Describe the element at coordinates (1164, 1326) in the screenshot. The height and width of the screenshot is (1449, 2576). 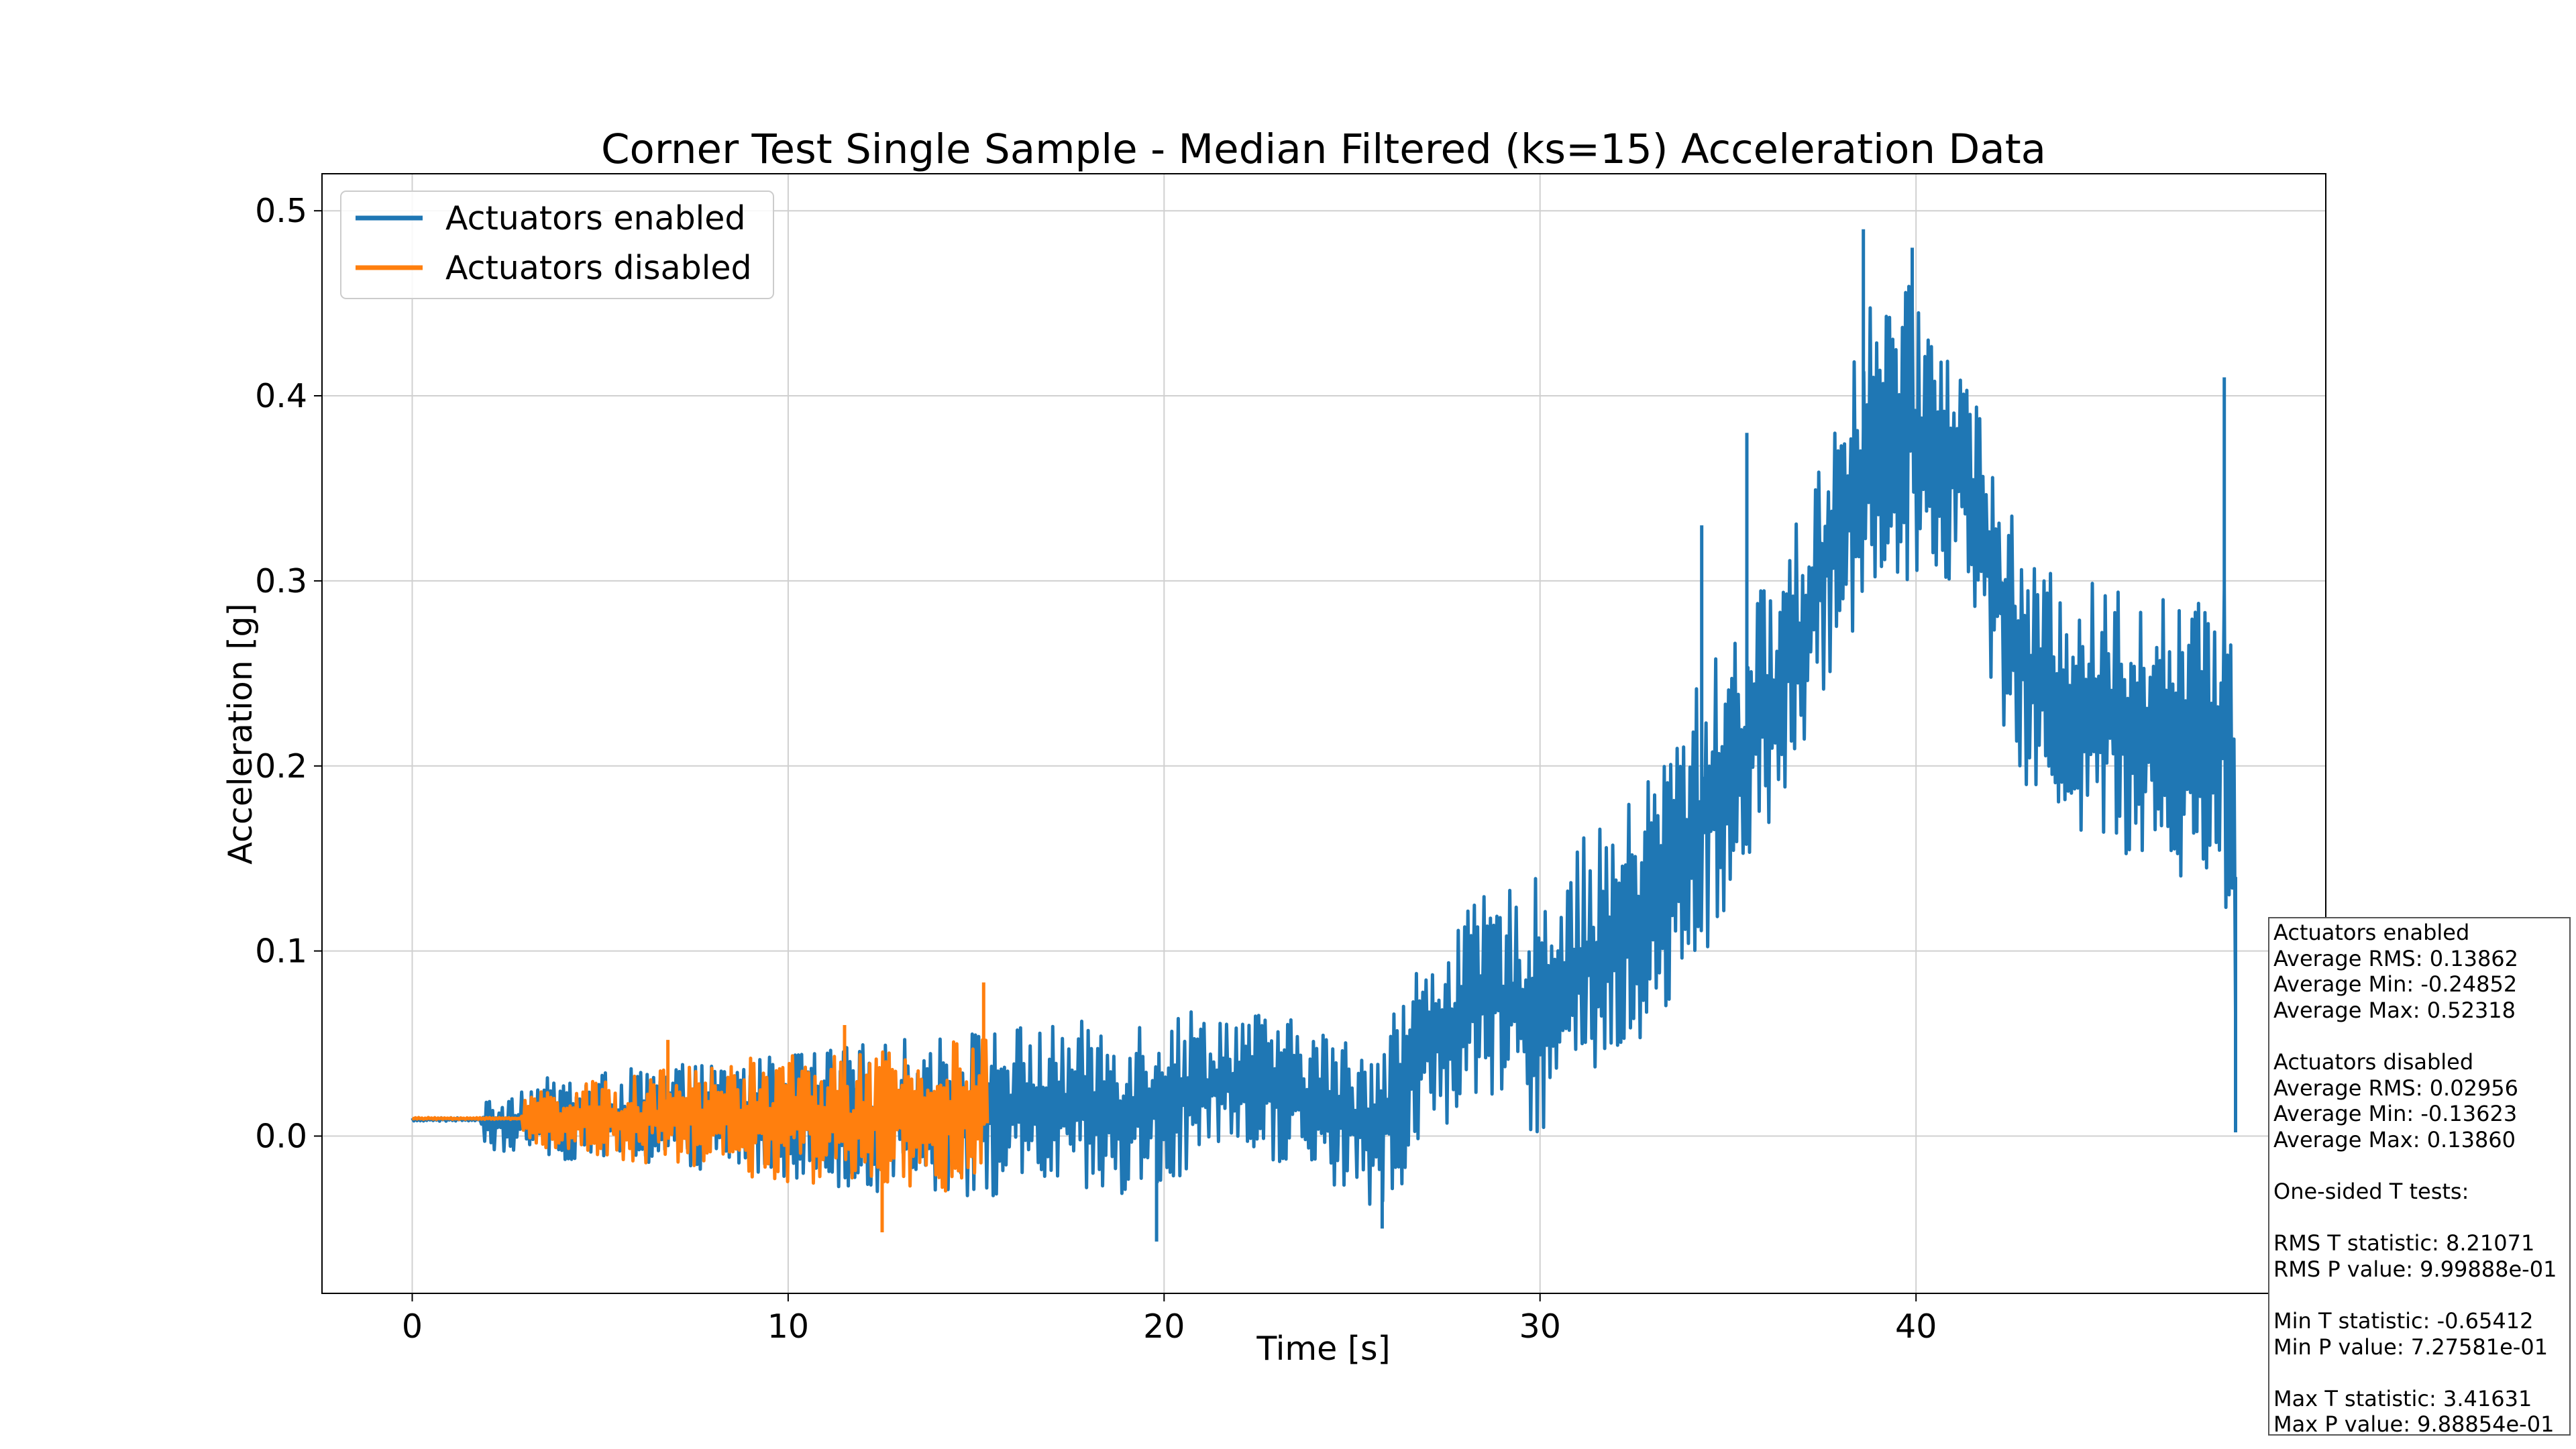
I see `x-tick-label: 20` at that location.